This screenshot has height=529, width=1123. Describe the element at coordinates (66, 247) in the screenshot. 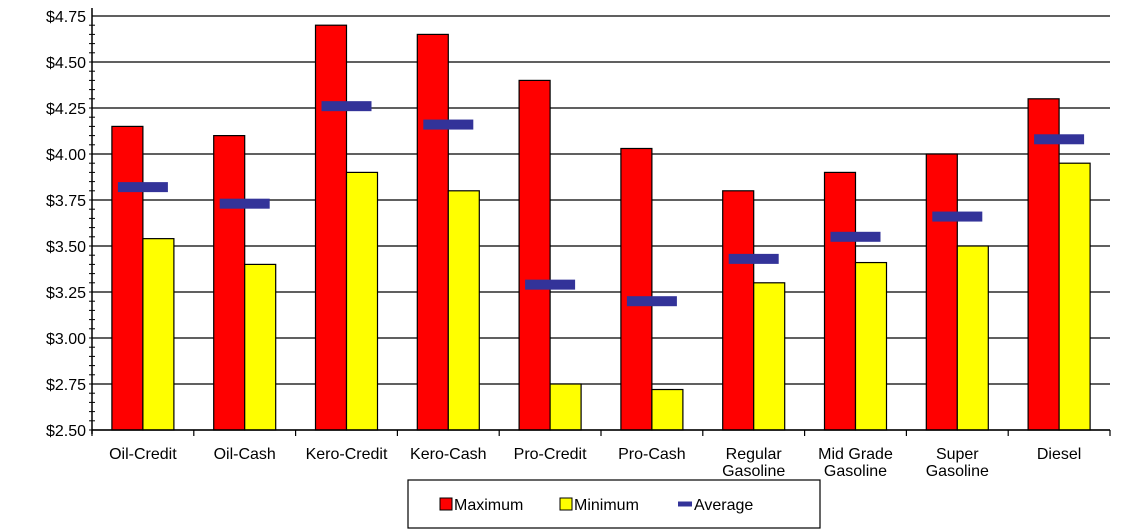

I see `y-tick-label: $3.50` at that location.